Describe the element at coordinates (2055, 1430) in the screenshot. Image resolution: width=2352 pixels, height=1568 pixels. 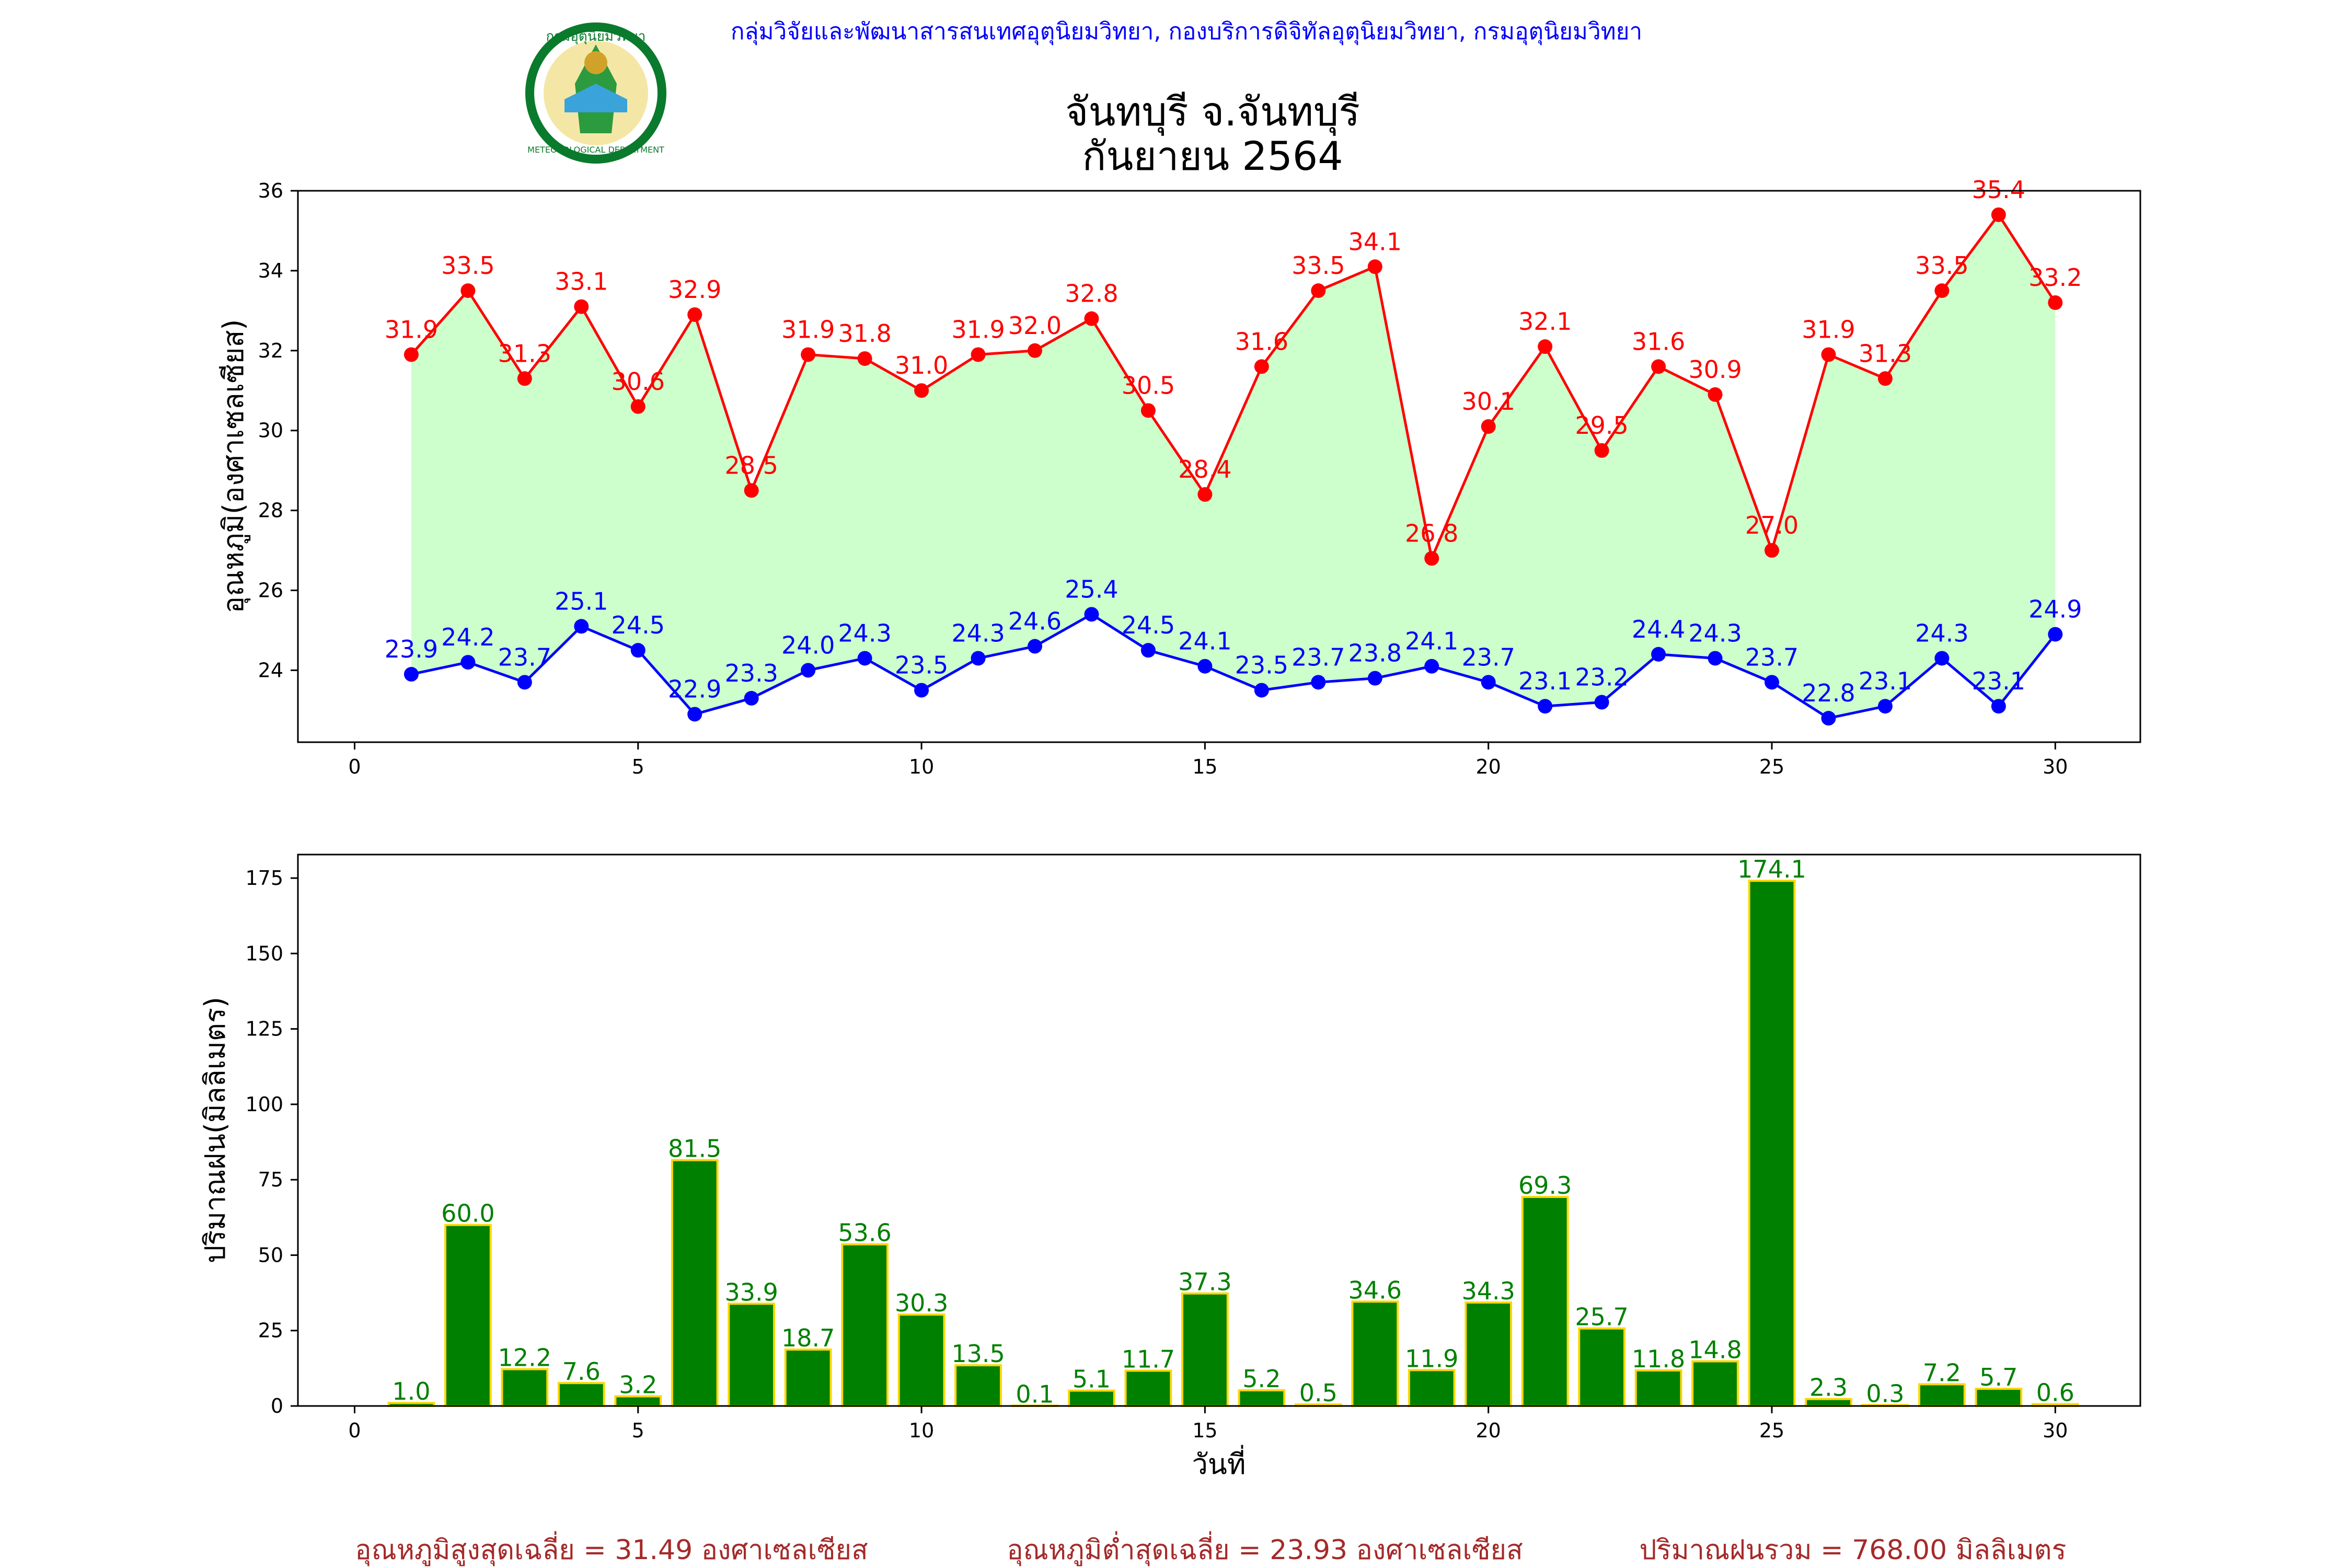
I see `rainfall-x-tick-label: 30` at that location.